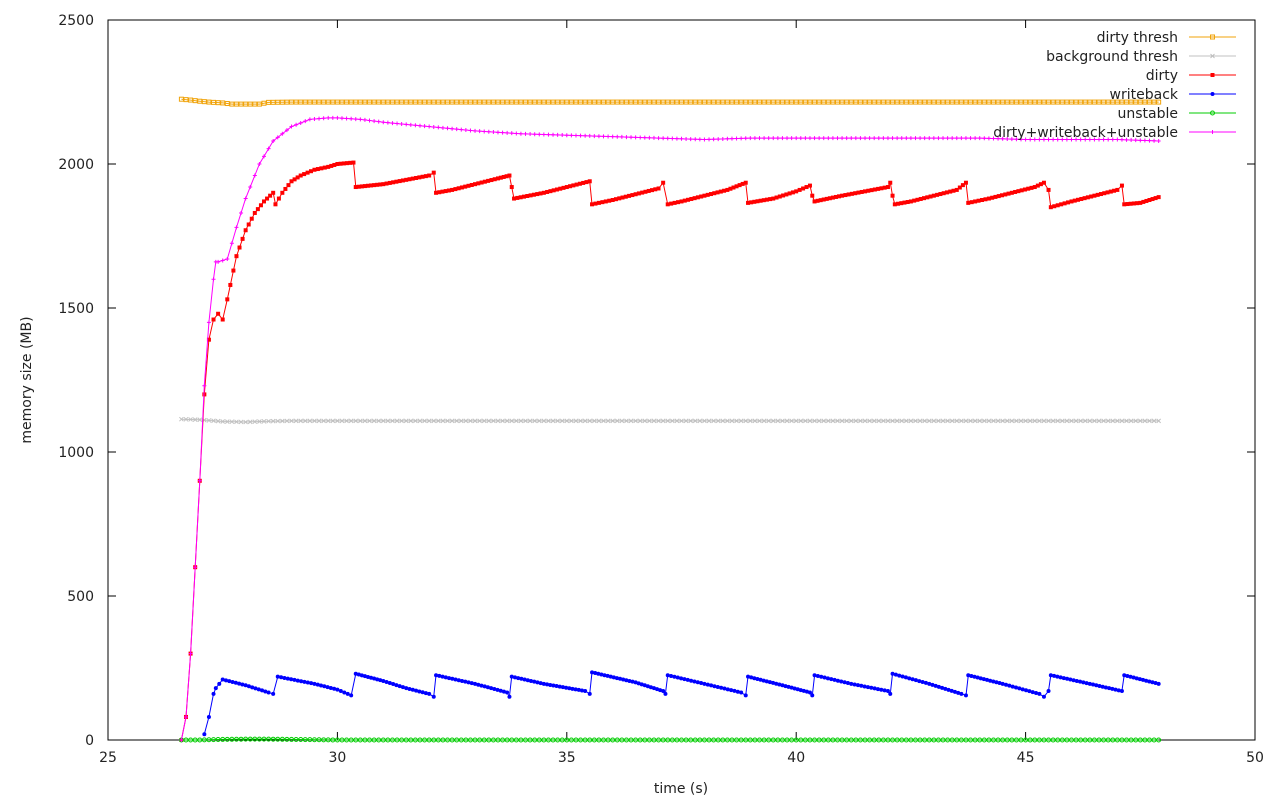  Describe the element at coordinates (796, 758) in the screenshot. I see `x-tick-label: 40` at that location.